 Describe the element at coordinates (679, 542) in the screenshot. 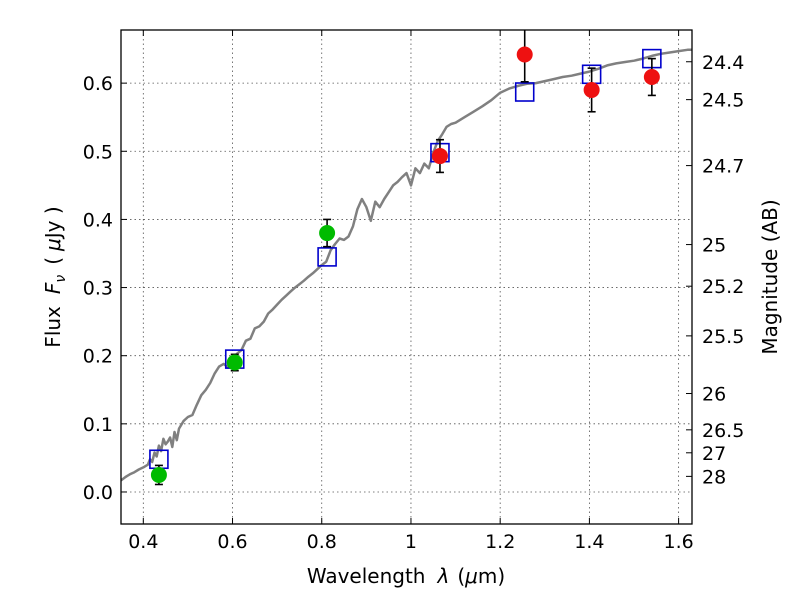

I see `x-tick-label: 1.6` at that location.